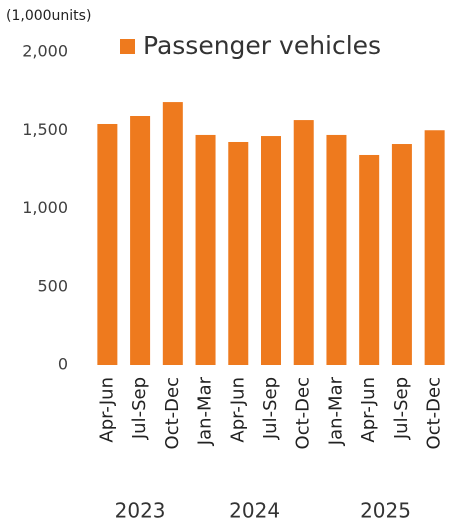 The image size is (451, 524). I want to click on year-label: 2025, so click(385, 511).